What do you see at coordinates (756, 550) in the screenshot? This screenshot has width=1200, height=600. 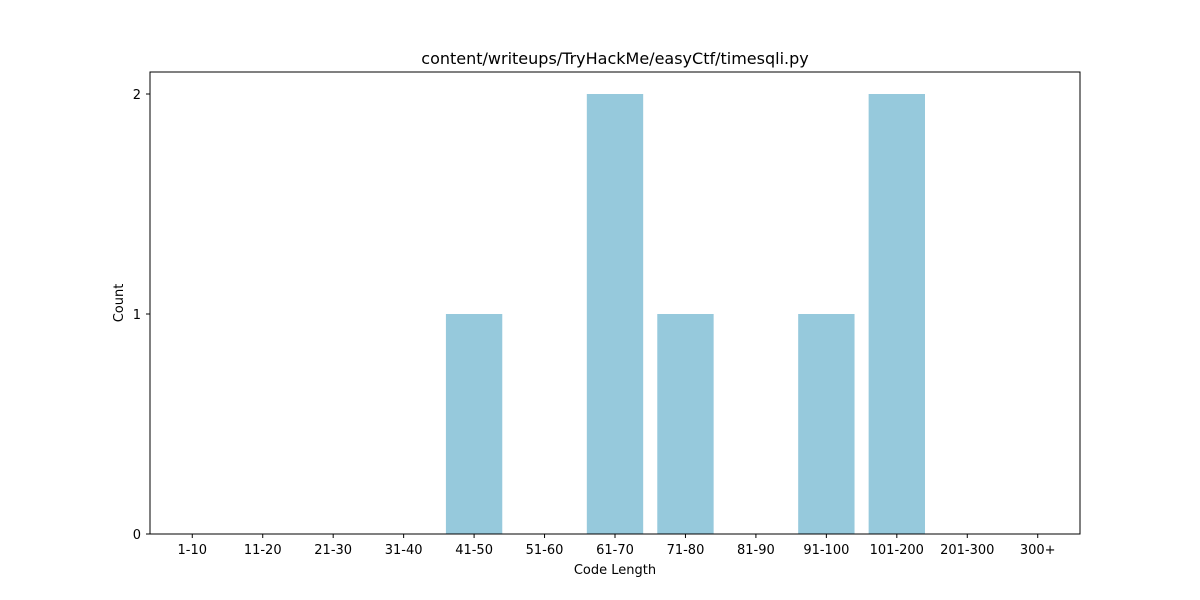 I see `x-tick-label: 81-90` at bounding box center [756, 550].